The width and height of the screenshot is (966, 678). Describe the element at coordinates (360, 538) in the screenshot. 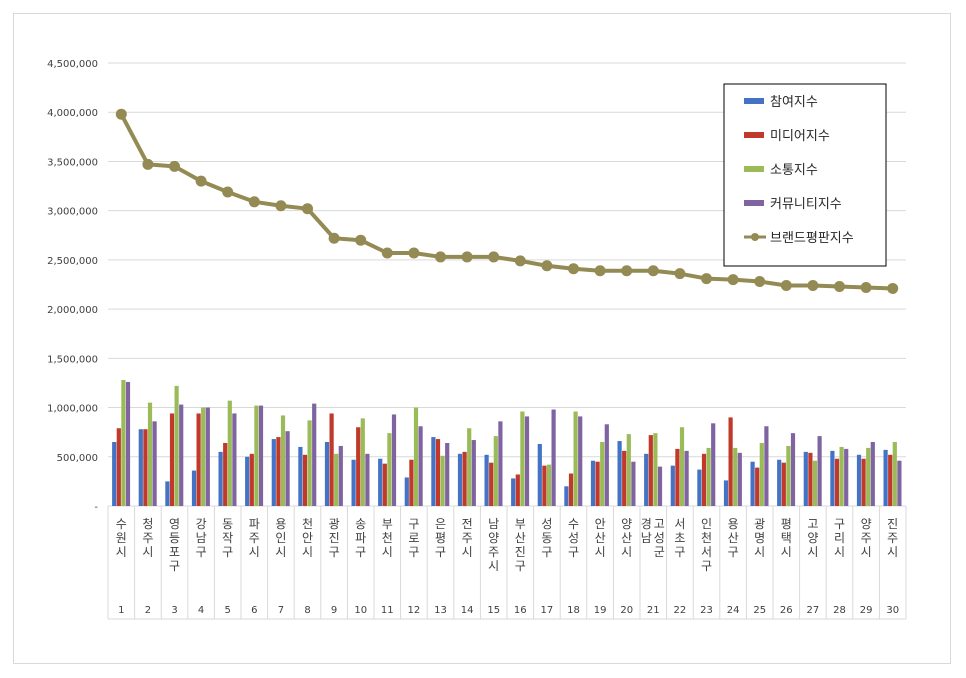

I see `category-label-char: 파` at that location.